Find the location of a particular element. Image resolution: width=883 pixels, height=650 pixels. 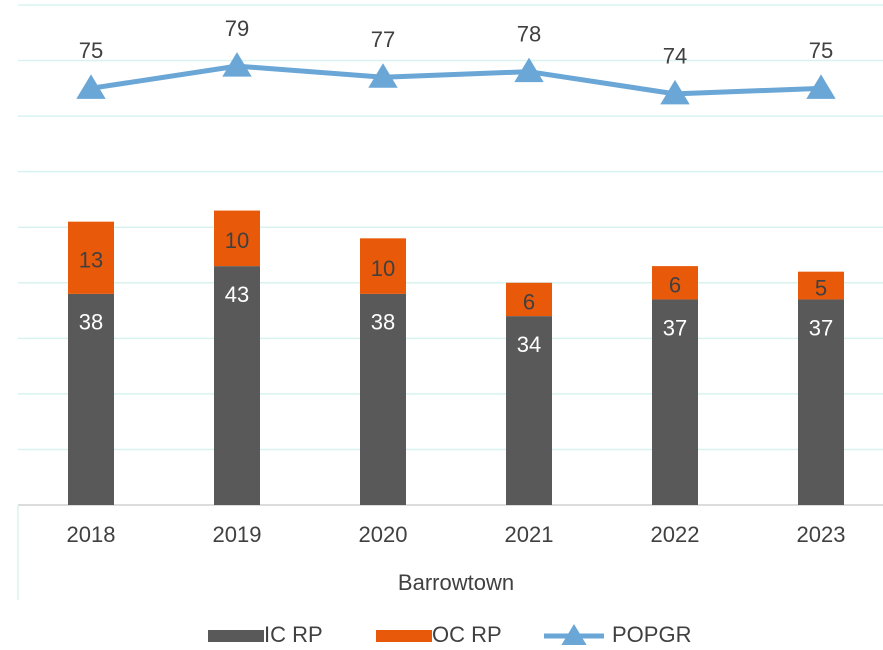

legend-label: OC RP is located at coordinates (467, 634).